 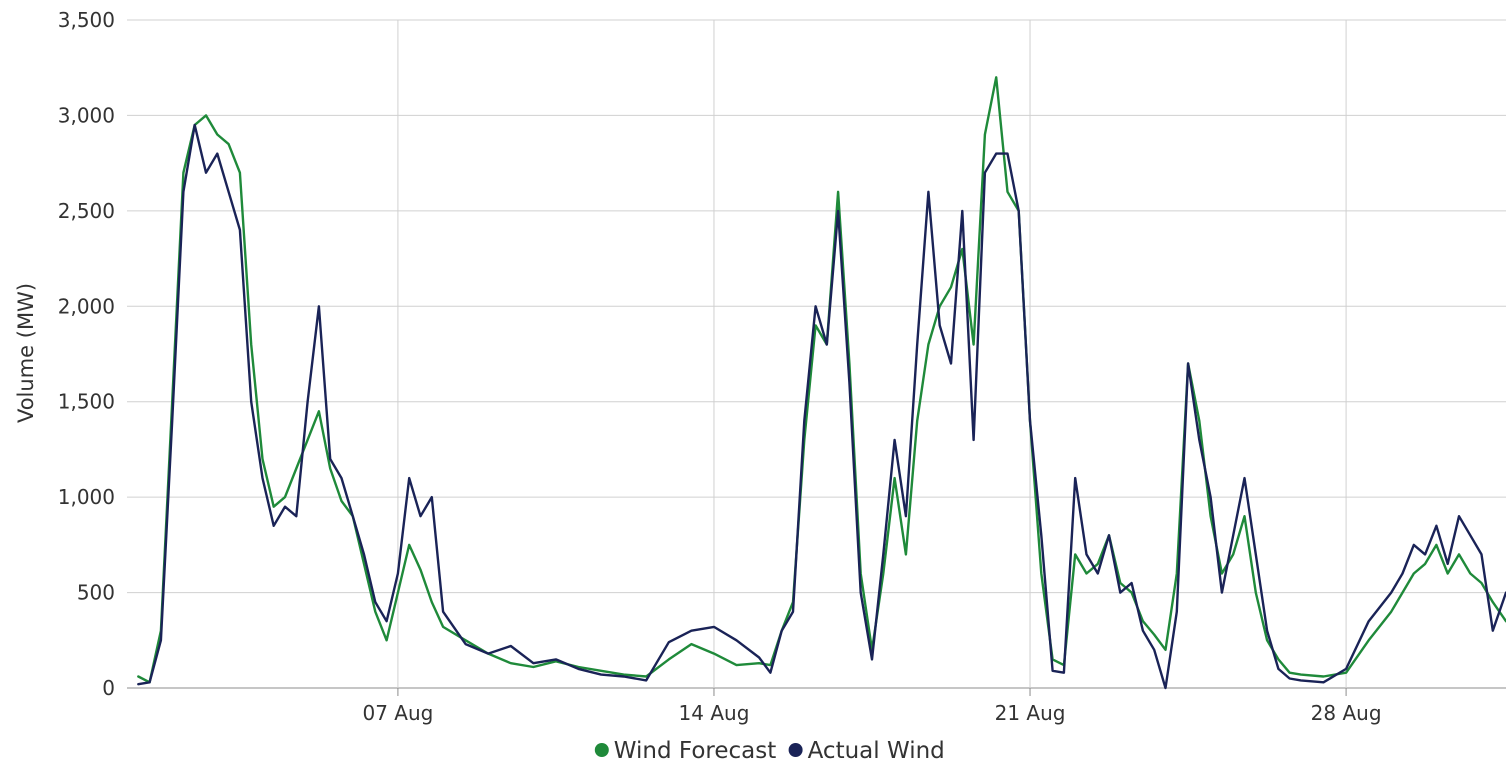 I want to click on y-tick-label: 1,000, so click(x=86, y=497).